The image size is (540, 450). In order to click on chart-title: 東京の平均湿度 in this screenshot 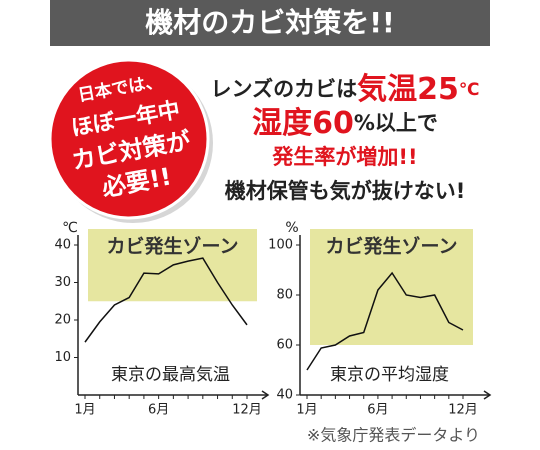, I will do `click(389, 375)`.